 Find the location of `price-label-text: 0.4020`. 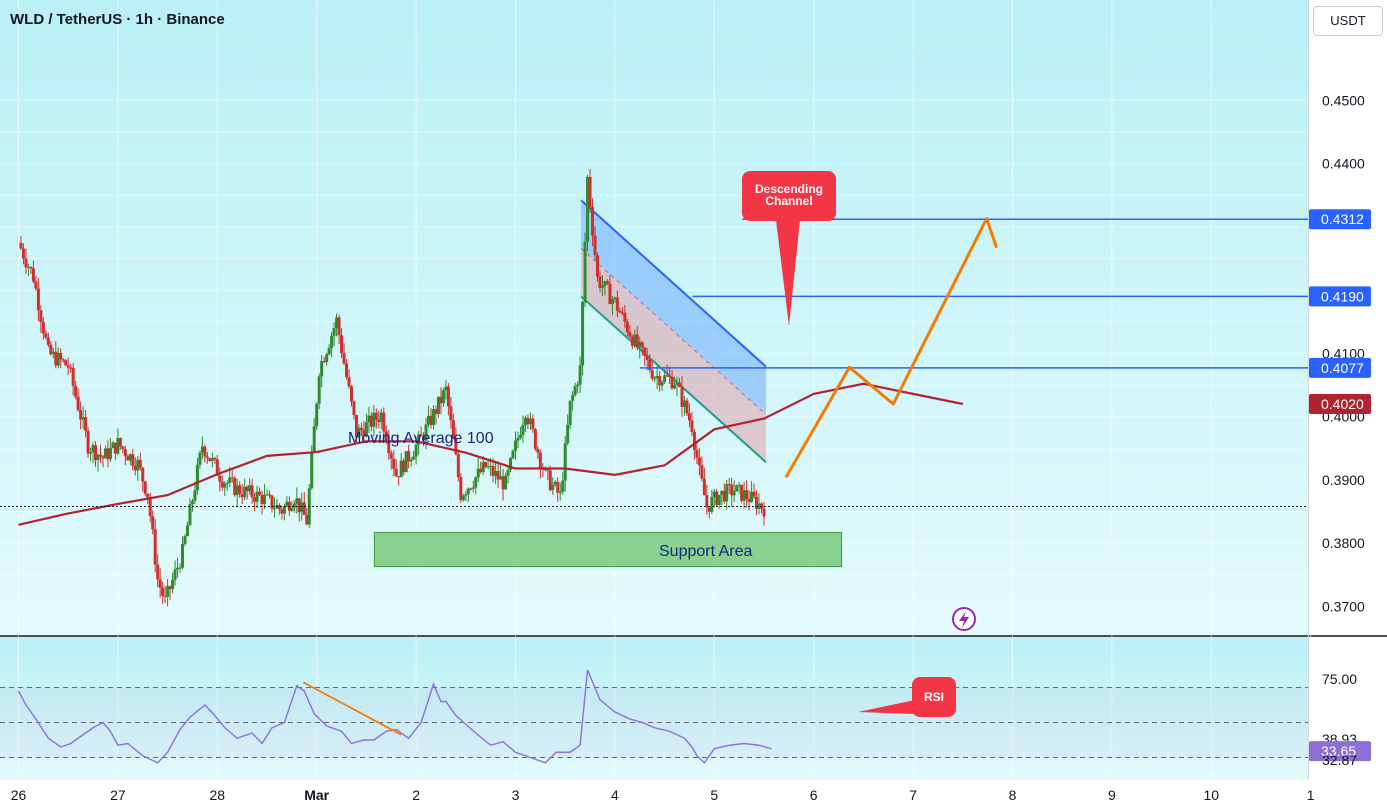

price-label-text: 0.4020 is located at coordinates (1342, 404).